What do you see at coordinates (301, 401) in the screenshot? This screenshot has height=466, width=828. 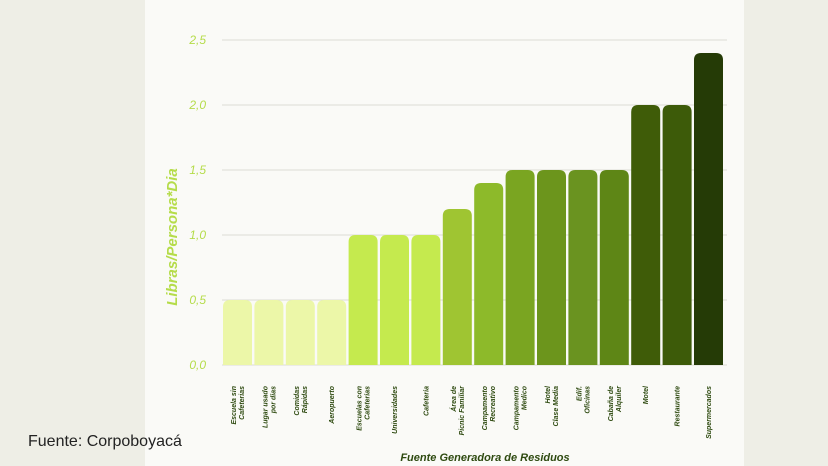 I see `x-tick-label: ComidasRápidas` at bounding box center [301, 401].